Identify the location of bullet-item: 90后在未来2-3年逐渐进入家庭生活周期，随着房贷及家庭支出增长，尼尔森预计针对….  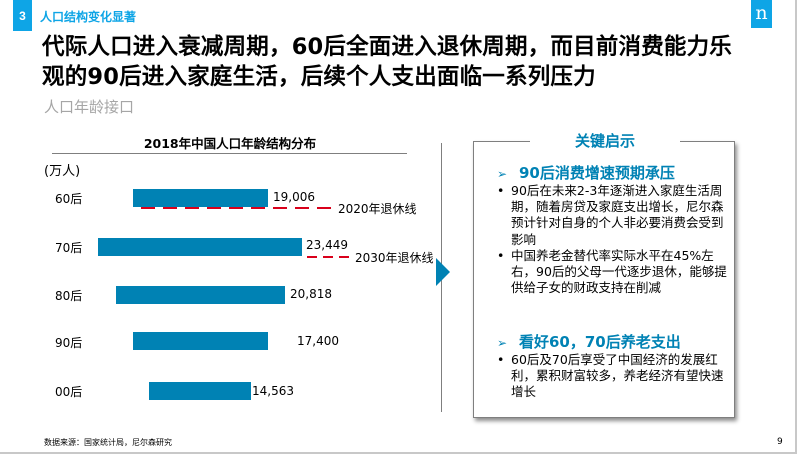
(615, 215).